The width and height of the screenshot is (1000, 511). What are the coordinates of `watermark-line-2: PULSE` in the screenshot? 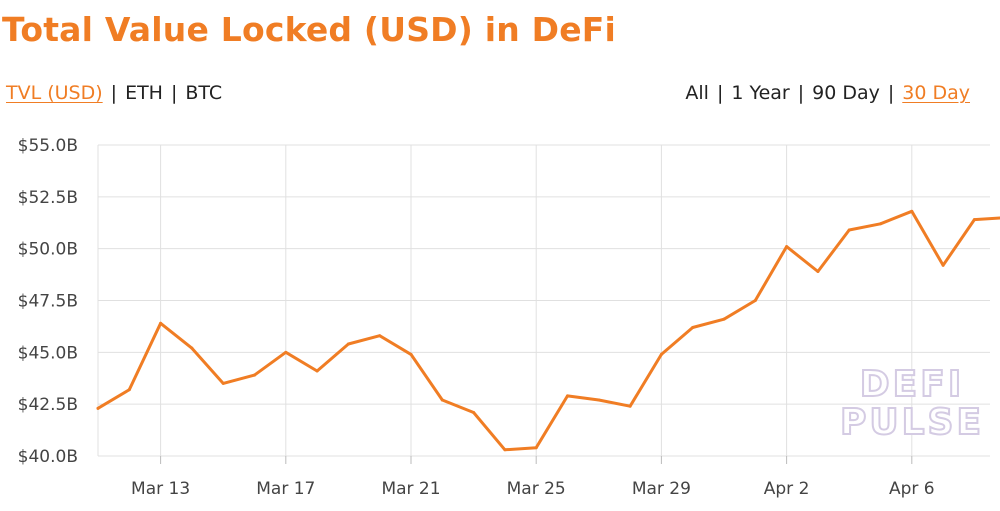 It's located at (912, 422).